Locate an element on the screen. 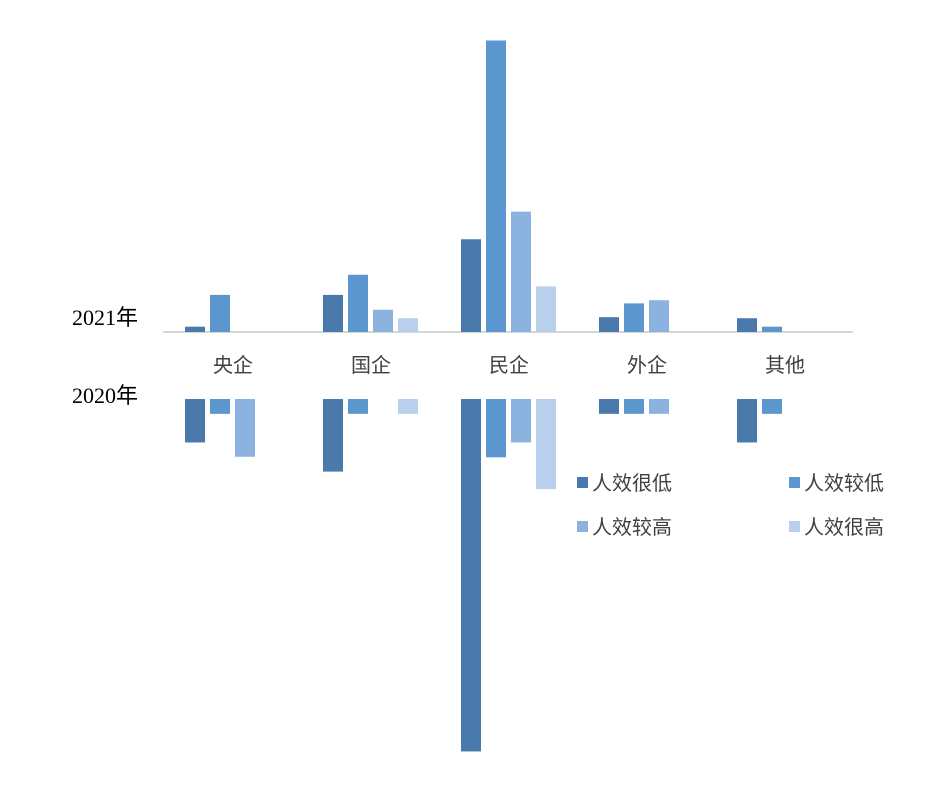  bar-2021年-其他-人效较低 is located at coordinates (772, 329).